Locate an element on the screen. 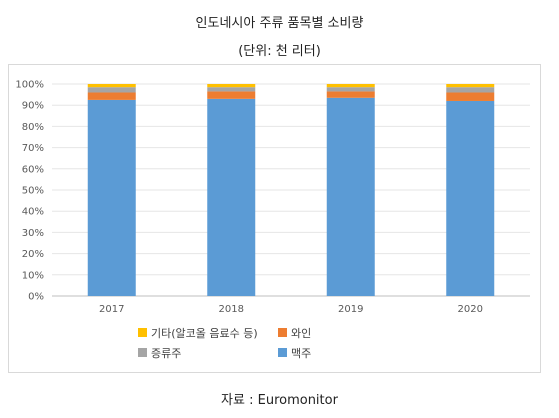  y-tick-label: 50% is located at coordinates (33, 191).